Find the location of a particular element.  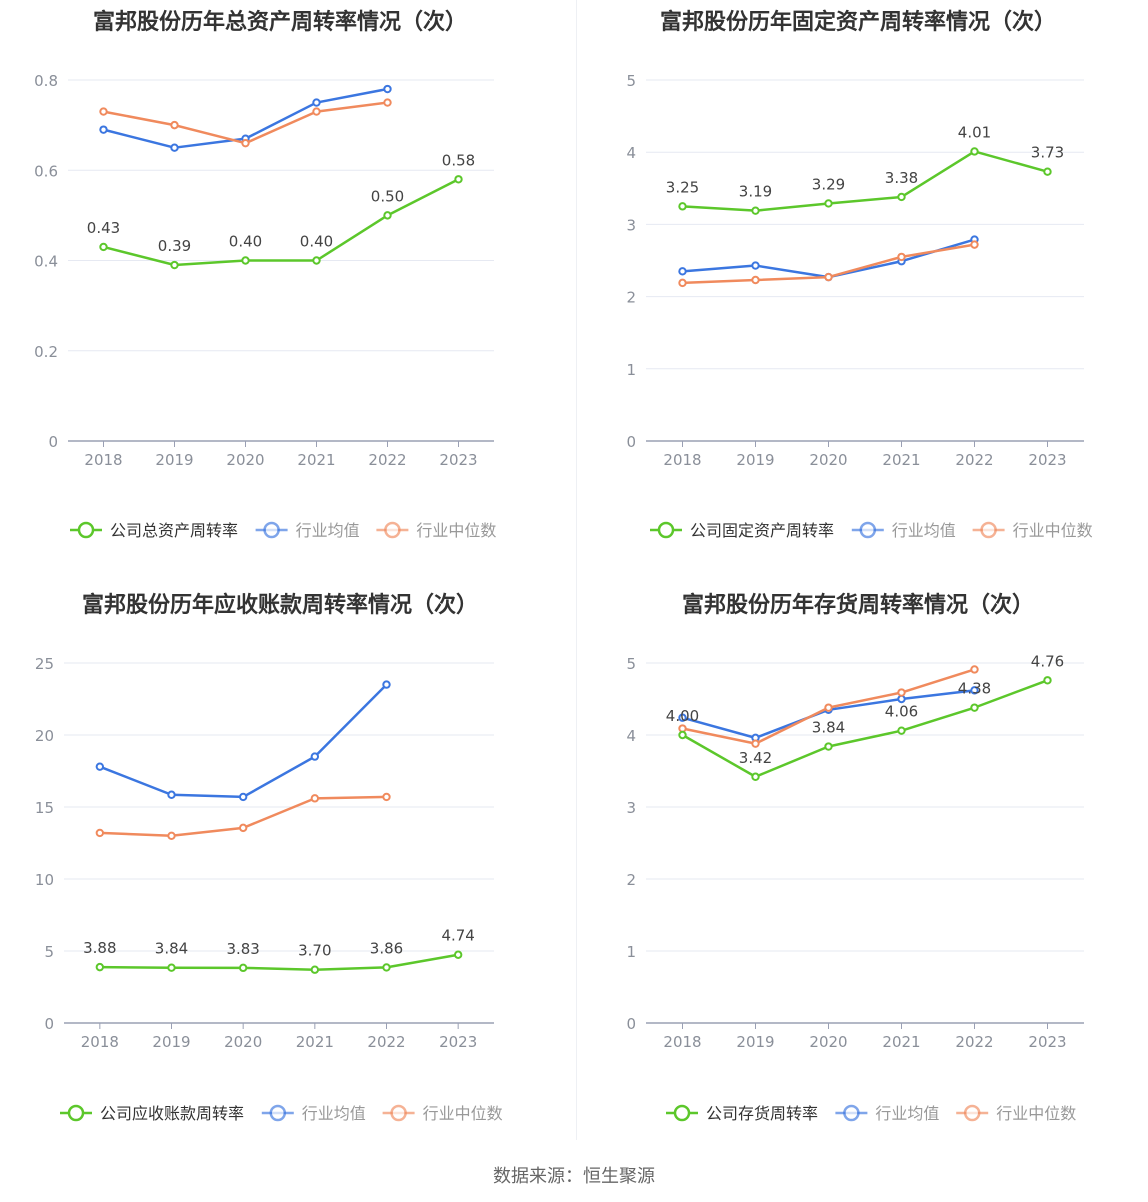

y-tick-label: 0 is located at coordinates (53, 442).